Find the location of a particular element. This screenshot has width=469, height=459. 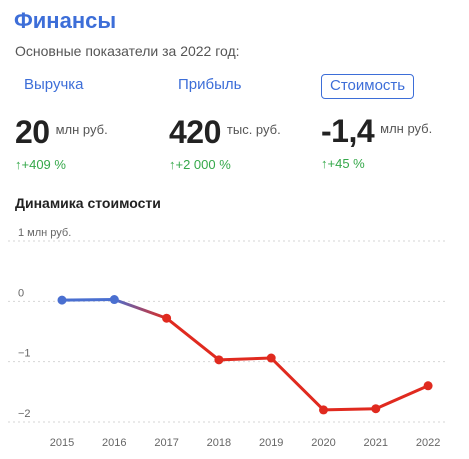

metric-value: 20 is located at coordinates (32, 132).